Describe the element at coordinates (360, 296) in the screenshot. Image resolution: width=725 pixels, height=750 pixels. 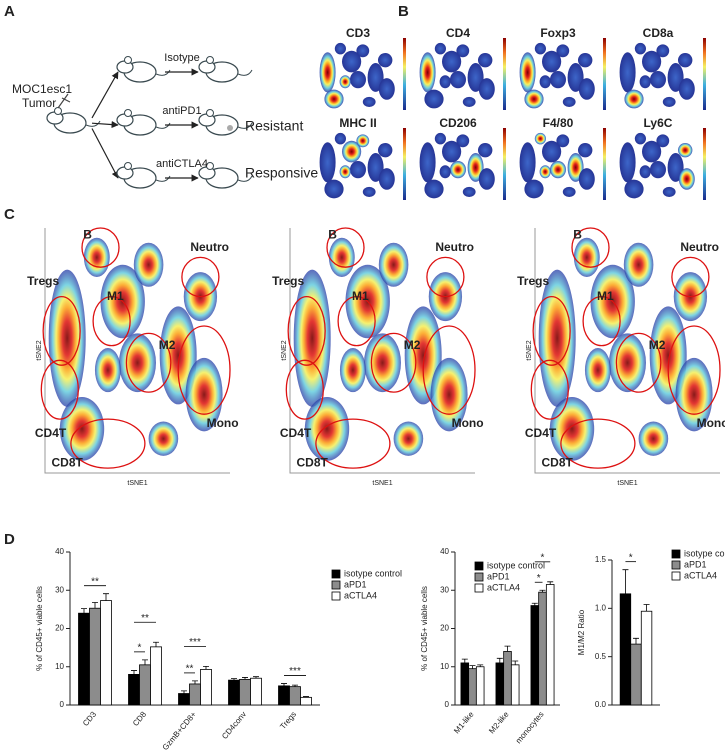
I see `cluster-label: M1` at that location.